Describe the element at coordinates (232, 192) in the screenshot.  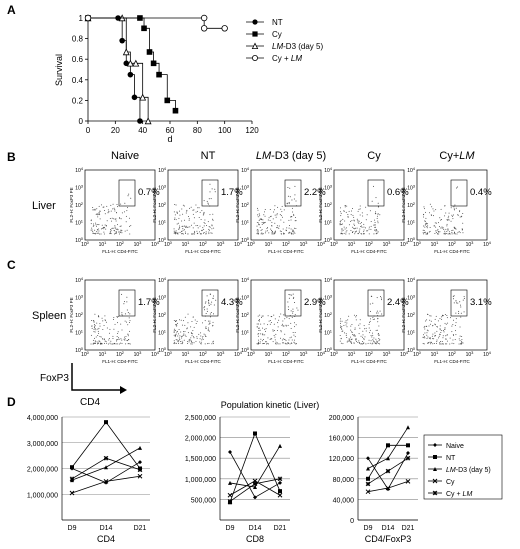
I see `flow-gate-percent: 1.7%` at that location.